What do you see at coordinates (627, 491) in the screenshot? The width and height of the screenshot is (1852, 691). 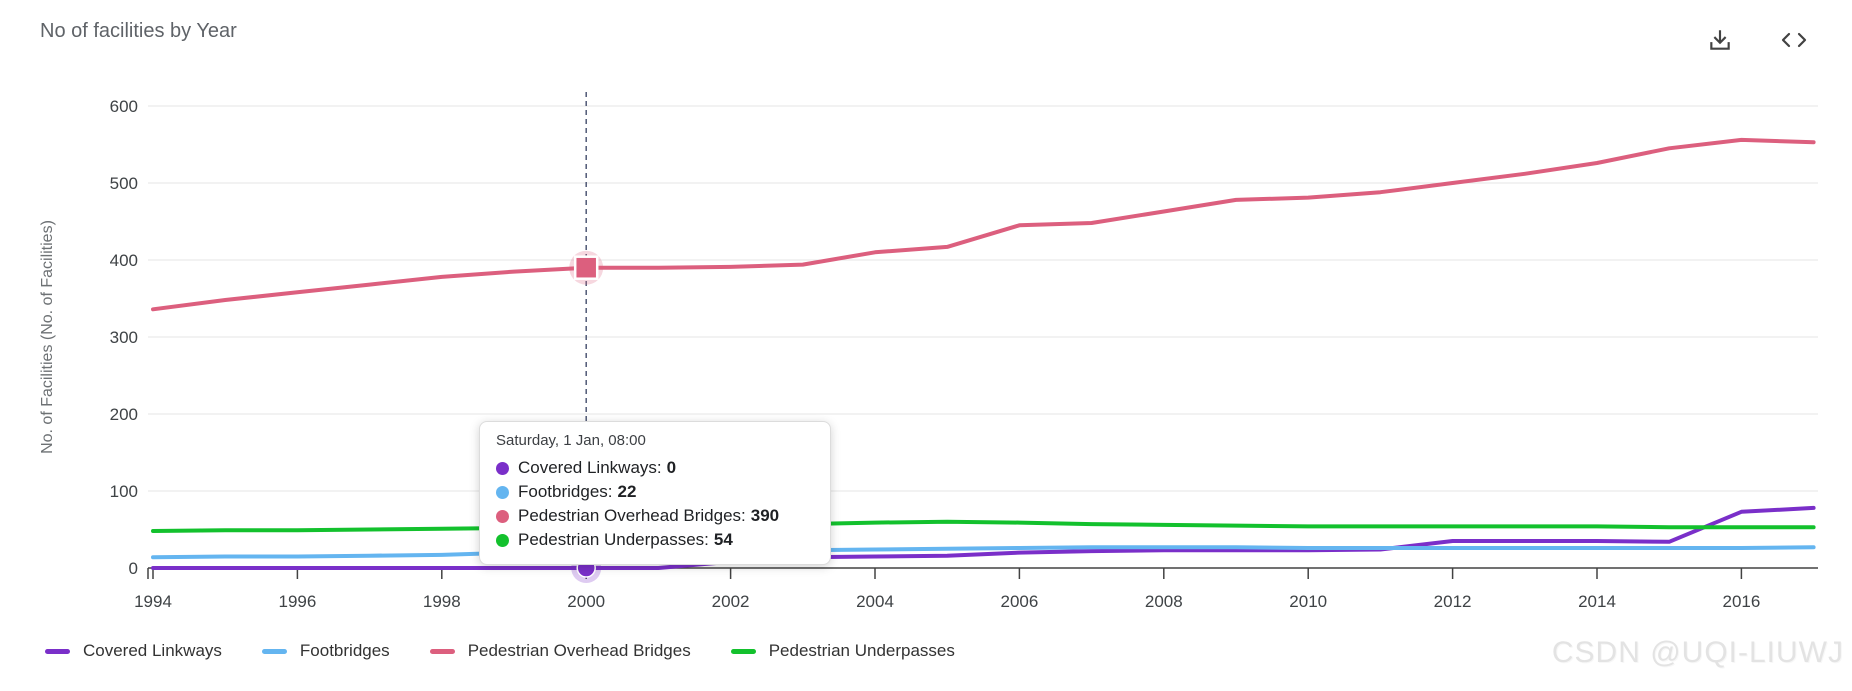 I see `tooltip-row-value: 22` at bounding box center [627, 491].